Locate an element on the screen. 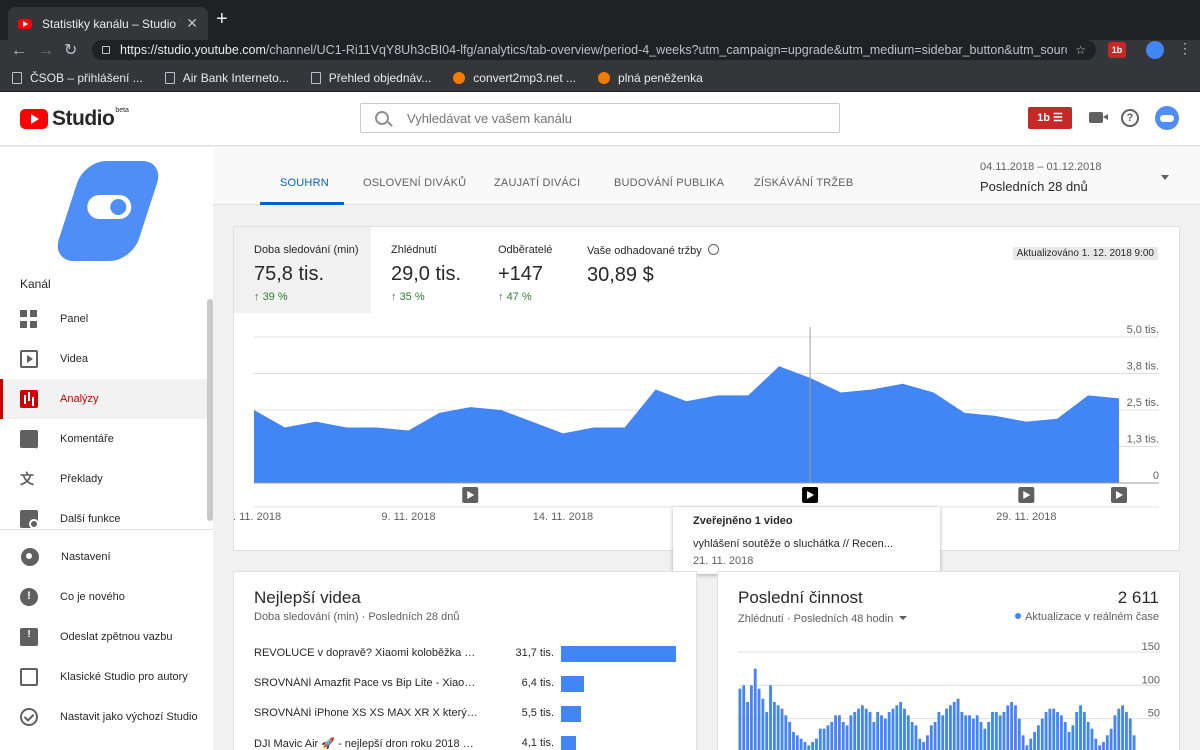 The image size is (1200, 750). recent-activity-chart: 150 100 50 is located at coordinates (948, 661).